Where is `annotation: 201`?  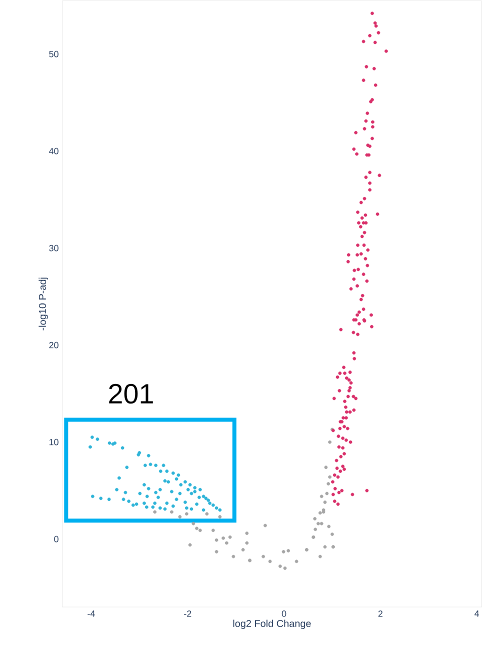
annotation: 201 is located at coordinates (131, 394).